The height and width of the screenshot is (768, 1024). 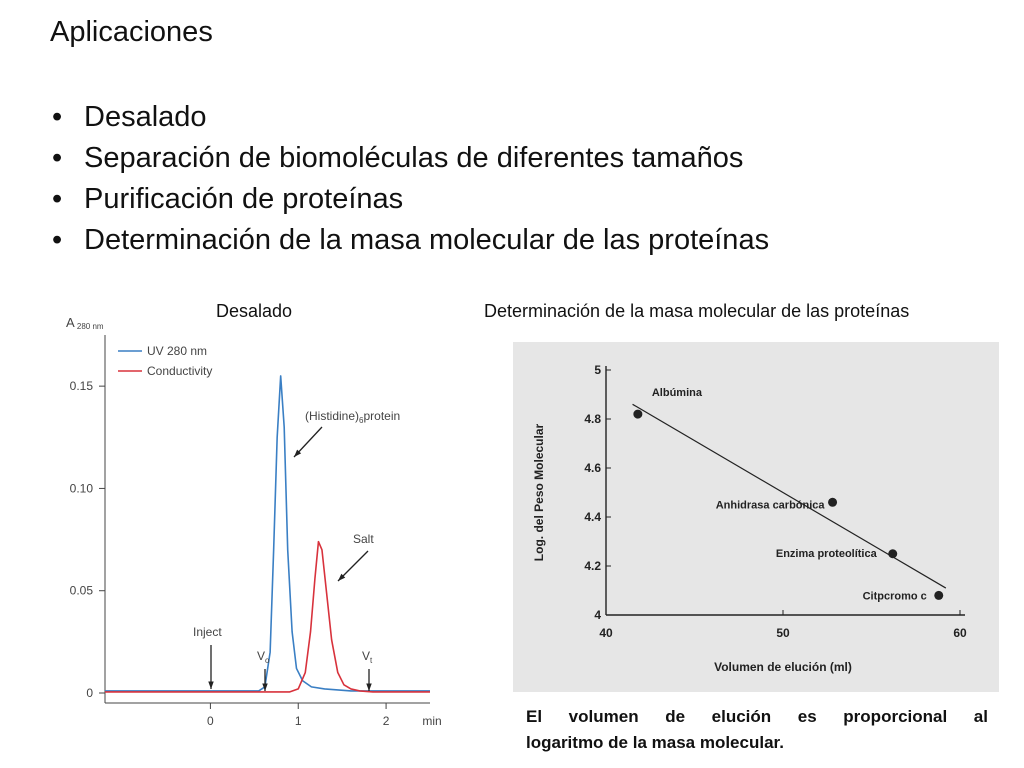 I want to click on inject-label: Inject, so click(x=207, y=632).